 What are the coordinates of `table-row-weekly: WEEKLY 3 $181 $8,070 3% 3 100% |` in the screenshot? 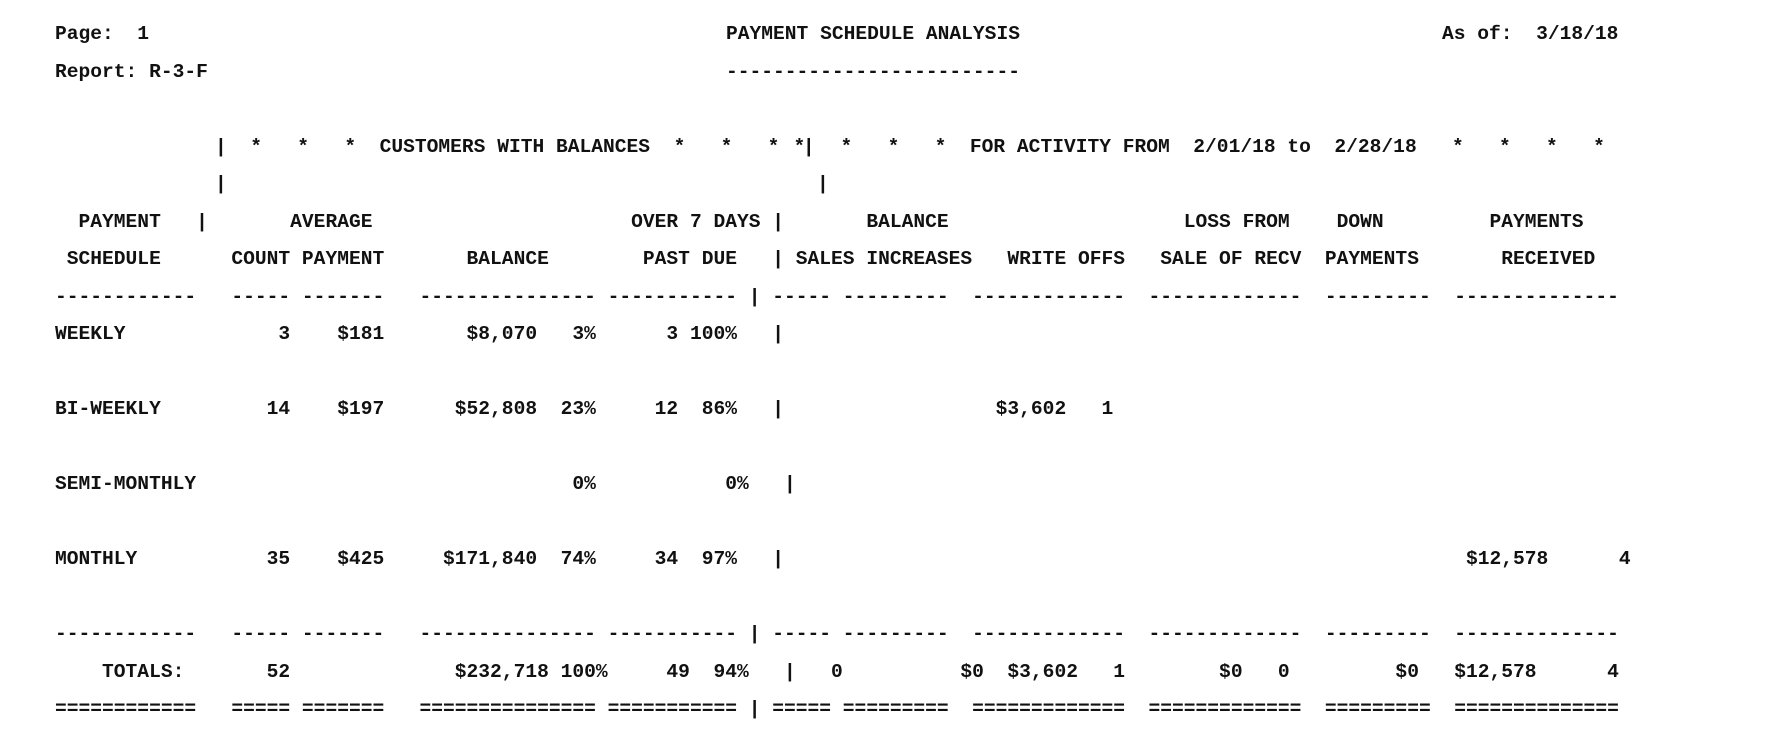 It's located at (420, 334).